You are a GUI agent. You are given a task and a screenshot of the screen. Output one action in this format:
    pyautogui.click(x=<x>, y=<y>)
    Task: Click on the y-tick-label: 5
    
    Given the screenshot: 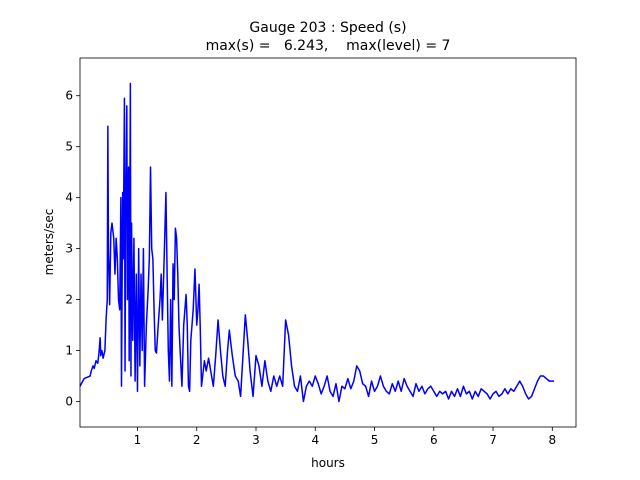 What is the action you would take?
    pyautogui.click(x=69, y=147)
    